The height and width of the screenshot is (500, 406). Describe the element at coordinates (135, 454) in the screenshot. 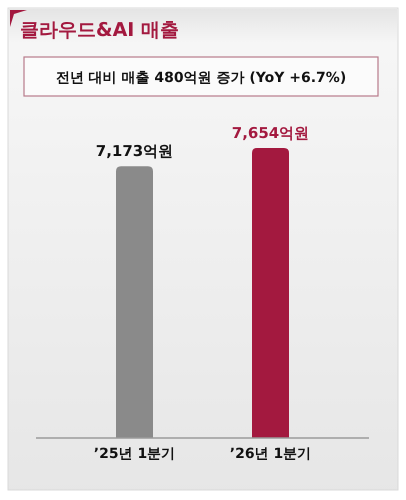

I see `x-tick-label: ’25년 1분기` at that location.